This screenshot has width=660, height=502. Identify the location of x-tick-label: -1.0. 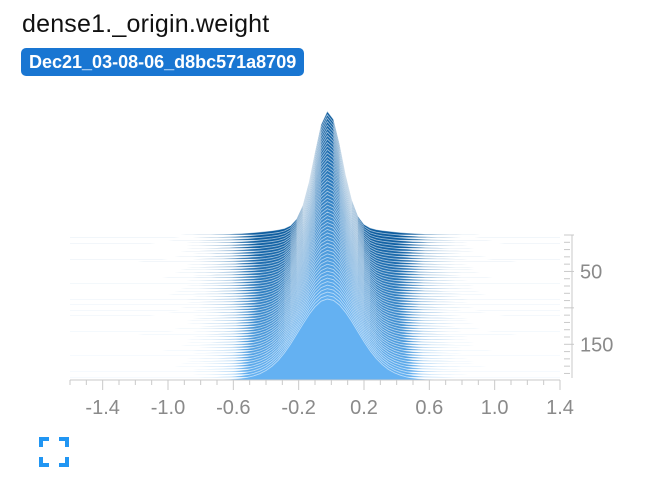
(168, 408).